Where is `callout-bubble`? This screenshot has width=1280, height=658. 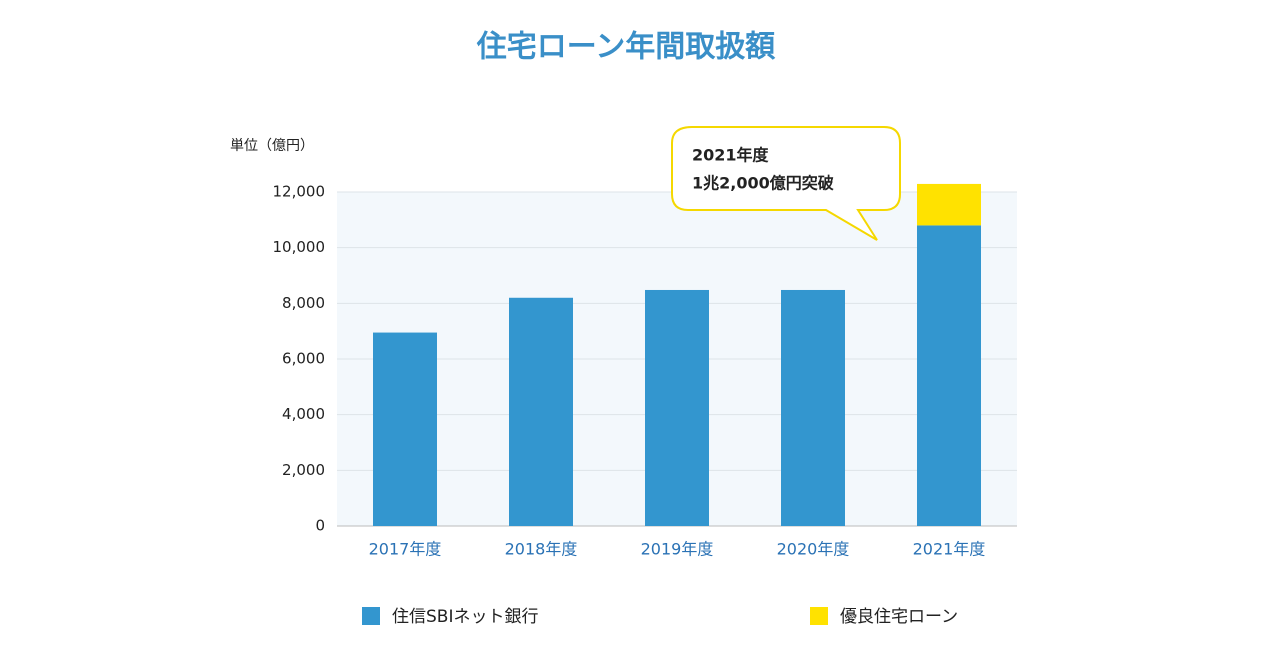
callout-bubble is located at coordinates (786, 183).